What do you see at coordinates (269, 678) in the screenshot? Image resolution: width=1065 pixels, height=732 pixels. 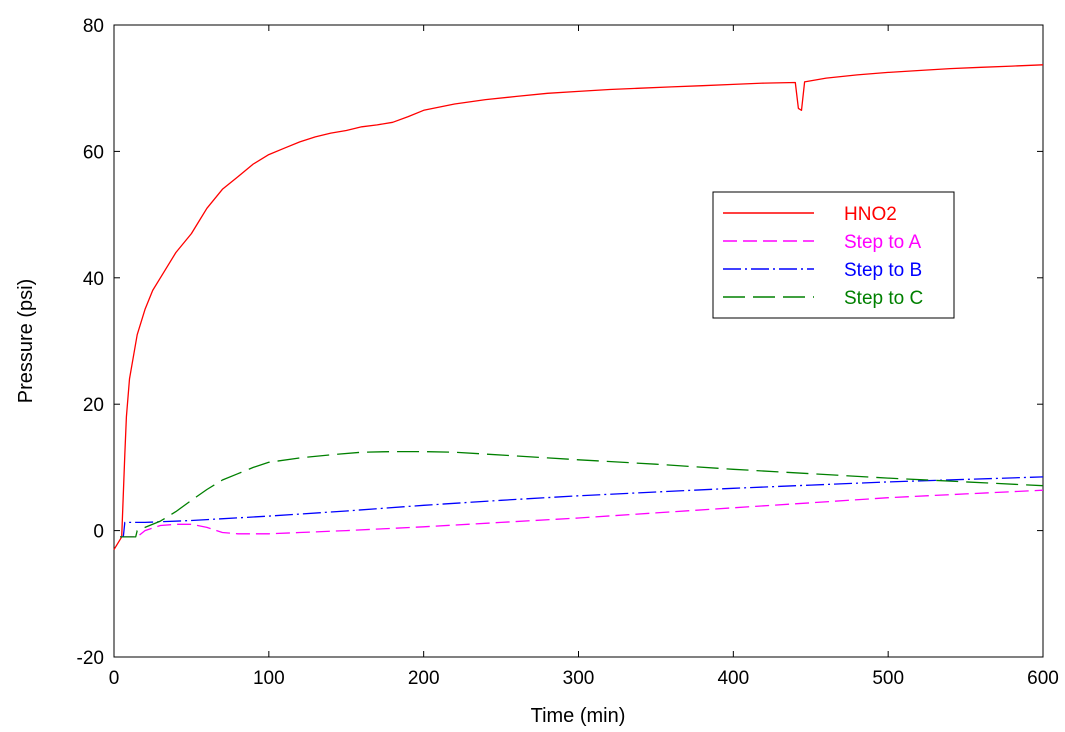 I see `x-tick-label: 100` at bounding box center [269, 678].